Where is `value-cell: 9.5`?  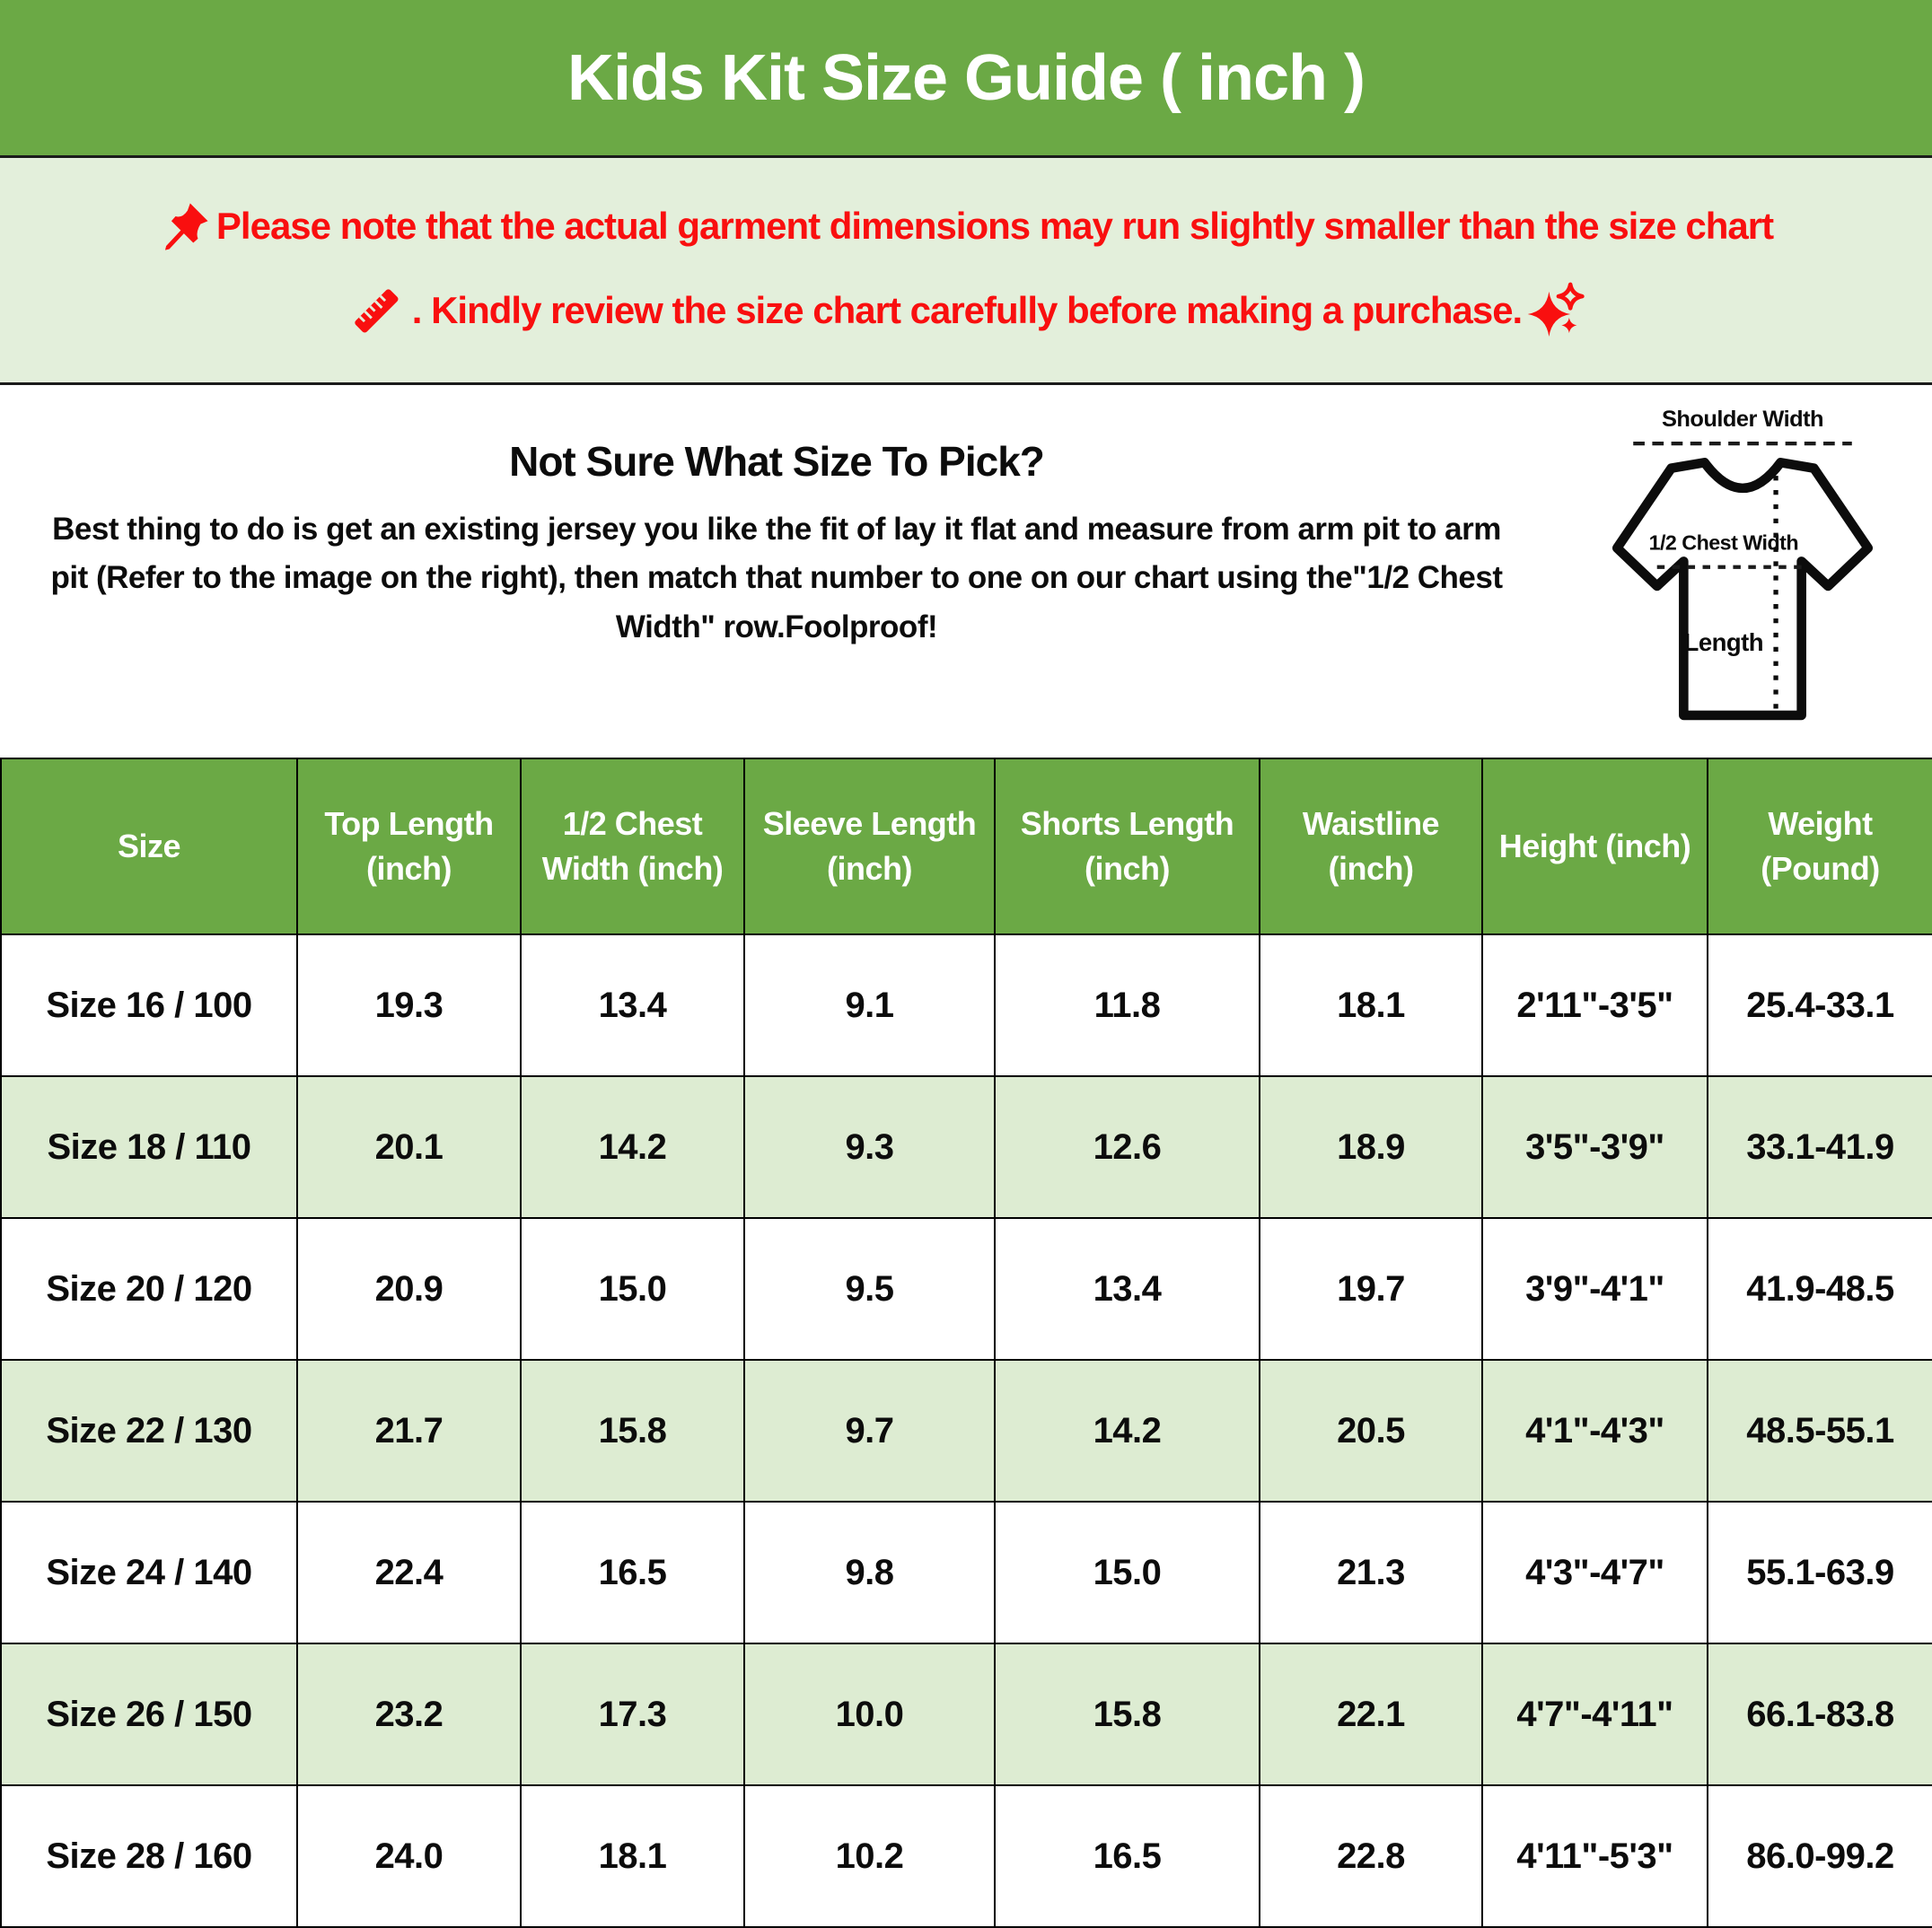
value-cell: 9.5 is located at coordinates (869, 1289).